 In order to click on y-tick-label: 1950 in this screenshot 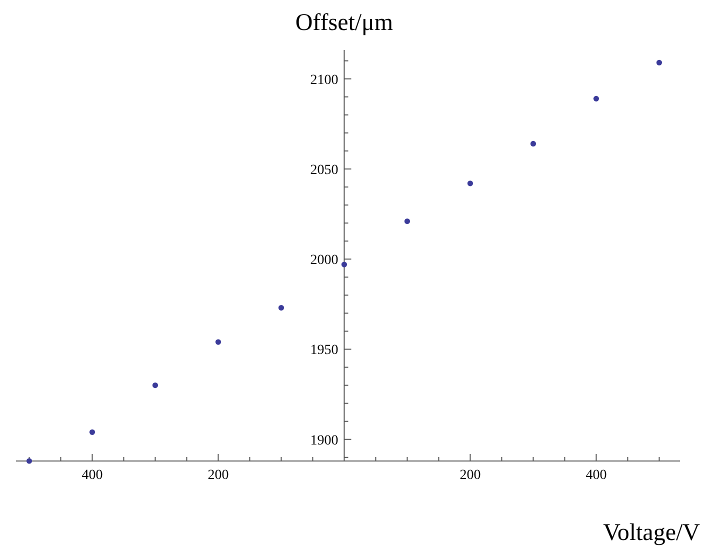, I will do `click(324, 350)`.